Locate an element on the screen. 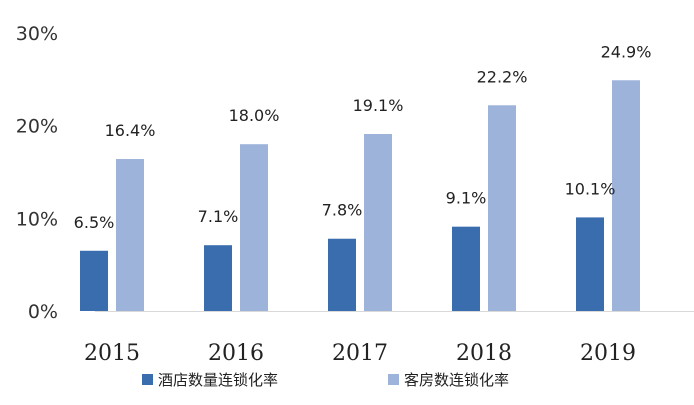  data-label: 24.9% is located at coordinates (626, 51).